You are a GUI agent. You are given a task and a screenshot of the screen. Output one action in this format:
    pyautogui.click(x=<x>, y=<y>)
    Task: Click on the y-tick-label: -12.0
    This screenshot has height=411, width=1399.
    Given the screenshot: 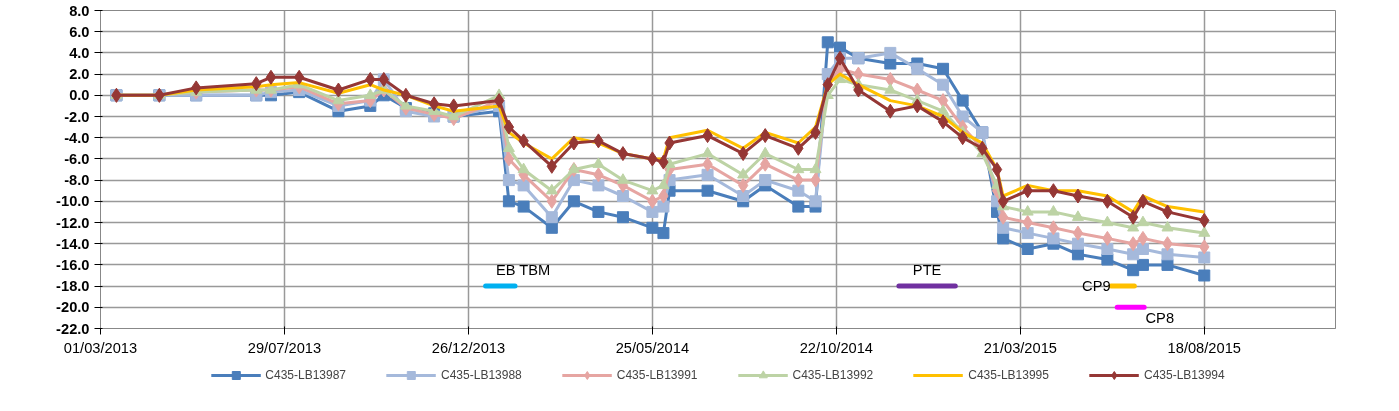 What is the action you would take?
    pyautogui.click(x=73, y=222)
    